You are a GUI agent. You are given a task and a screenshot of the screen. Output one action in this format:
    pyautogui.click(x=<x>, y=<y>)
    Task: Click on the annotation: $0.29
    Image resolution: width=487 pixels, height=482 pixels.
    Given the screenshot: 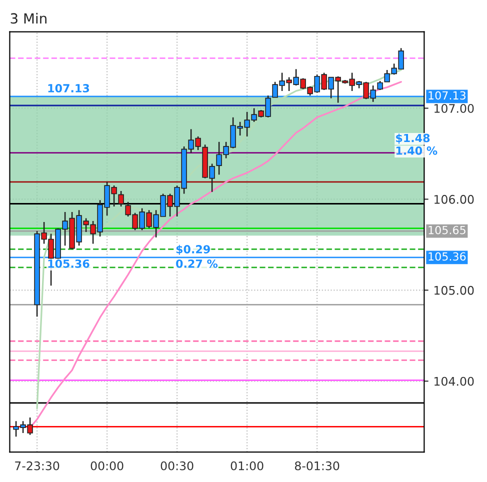 What is the action you would take?
    pyautogui.click(x=193, y=249)
    